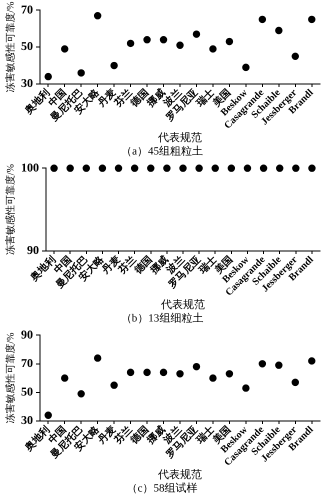  I want to click on text: （b）13组细粒土, so click(162, 317).